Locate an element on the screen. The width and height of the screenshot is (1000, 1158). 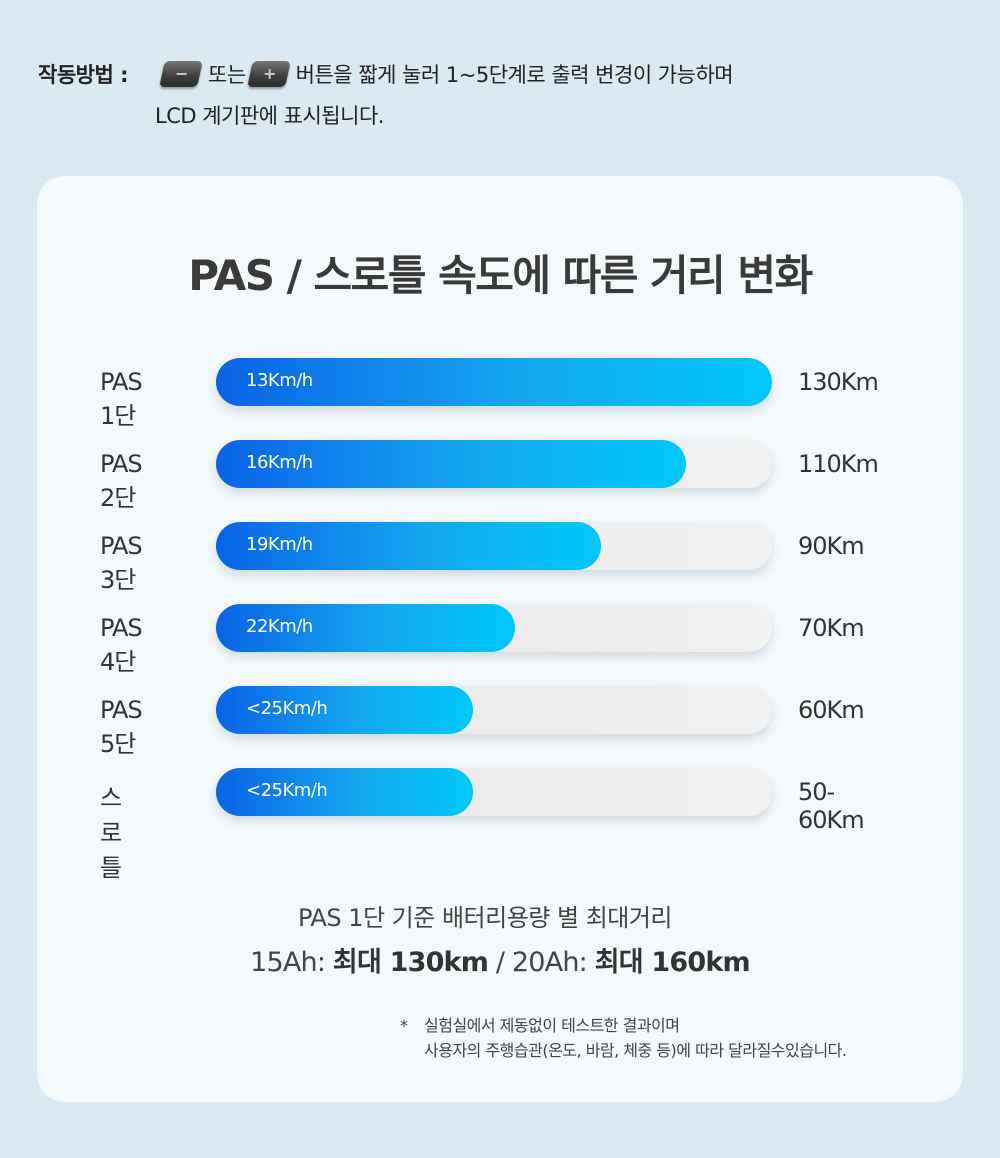
distance-label: 70Km is located at coordinates (831, 628).